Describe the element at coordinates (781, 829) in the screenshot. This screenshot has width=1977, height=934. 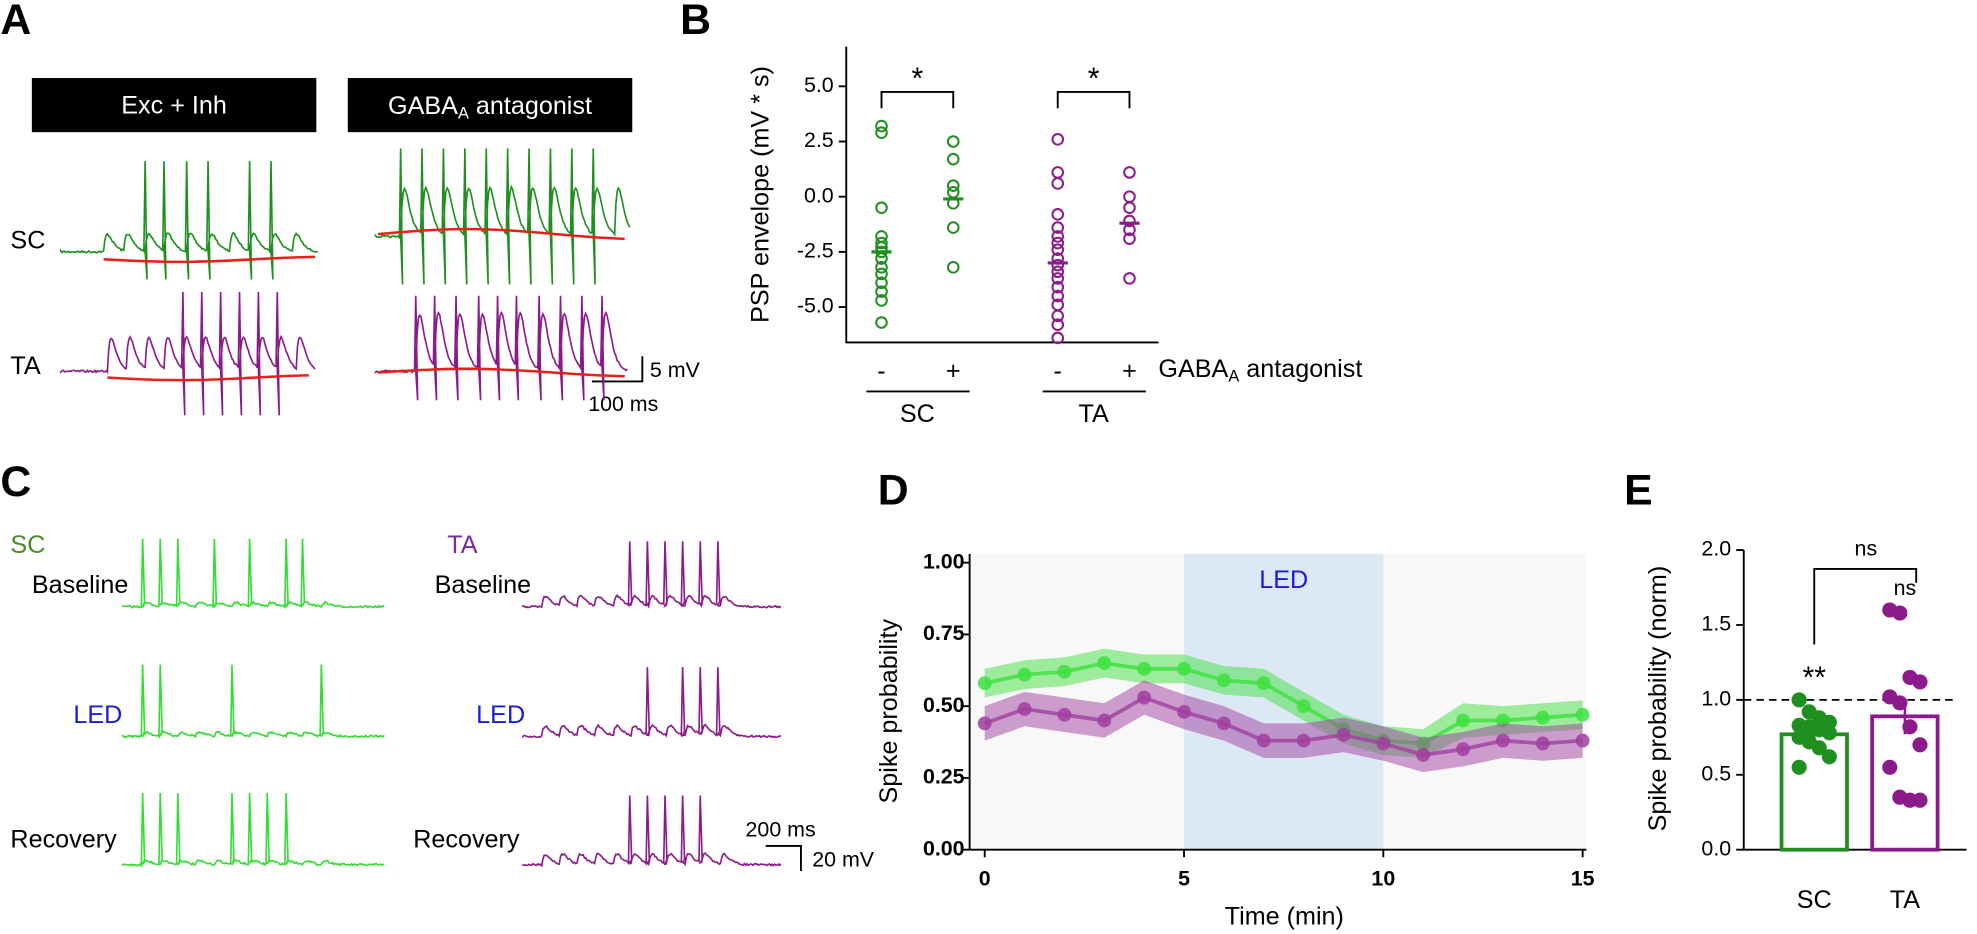
I see `scale-label: 200 ms` at that location.